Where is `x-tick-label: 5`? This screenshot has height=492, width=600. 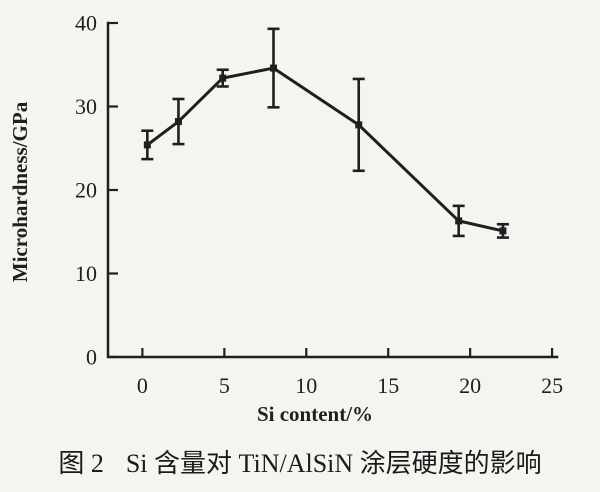
x-tick-label: 5 is located at coordinates (224, 385).